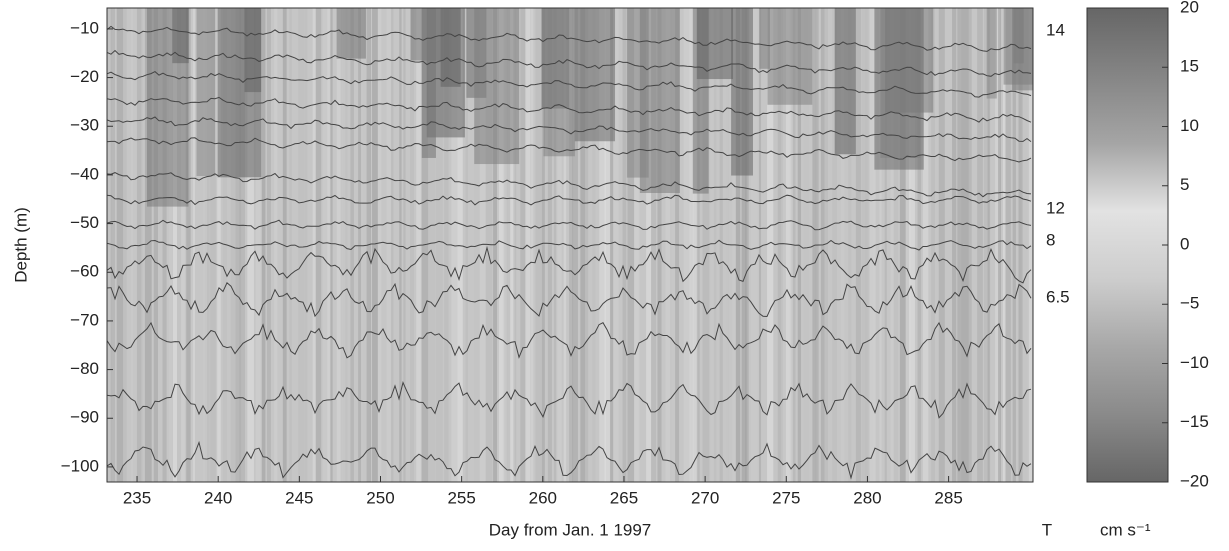  Describe the element at coordinates (948, 497) in the screenshot. I see `x-tick-label: 285` at that location.